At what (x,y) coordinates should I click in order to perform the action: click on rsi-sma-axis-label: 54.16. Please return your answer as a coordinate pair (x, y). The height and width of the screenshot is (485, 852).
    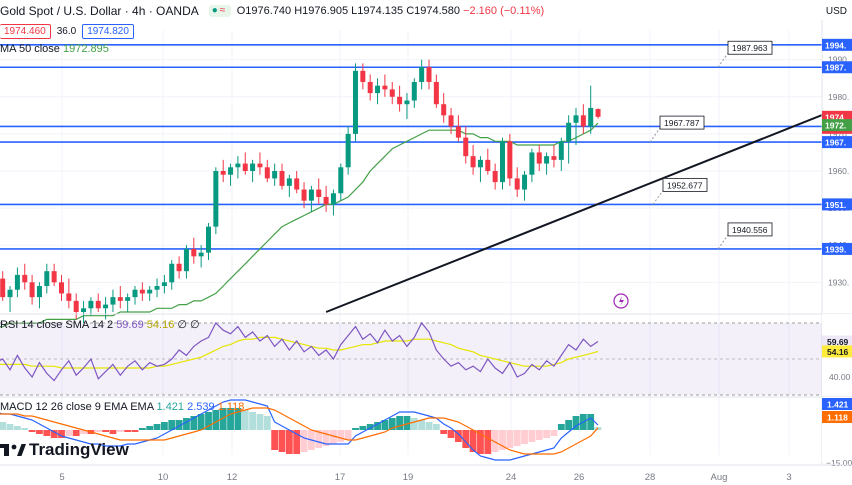
    Looking at the image, I should click on (838, 352).